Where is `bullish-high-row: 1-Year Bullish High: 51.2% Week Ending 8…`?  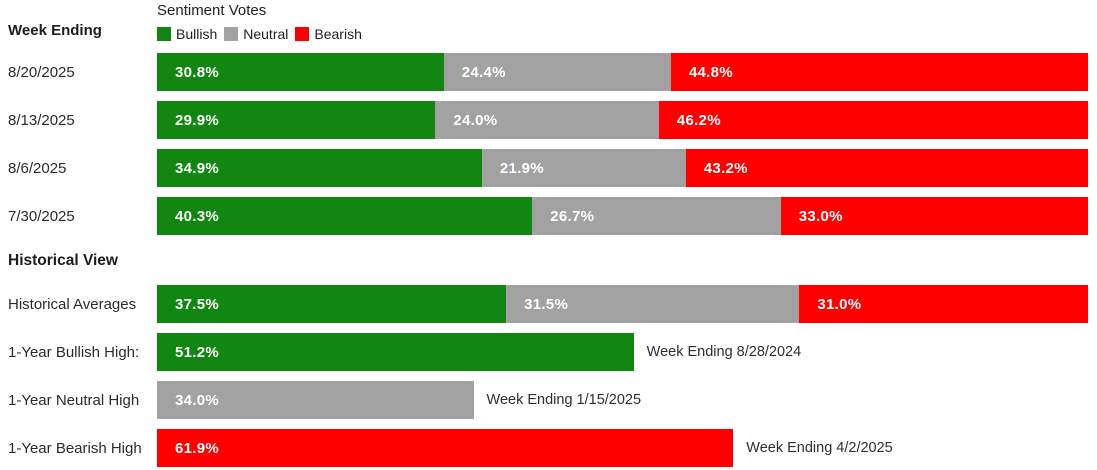
bullish-high-row: 1-Year Bullish High: 51.2% Week Ending 8… is located at coordinates (544, 352).